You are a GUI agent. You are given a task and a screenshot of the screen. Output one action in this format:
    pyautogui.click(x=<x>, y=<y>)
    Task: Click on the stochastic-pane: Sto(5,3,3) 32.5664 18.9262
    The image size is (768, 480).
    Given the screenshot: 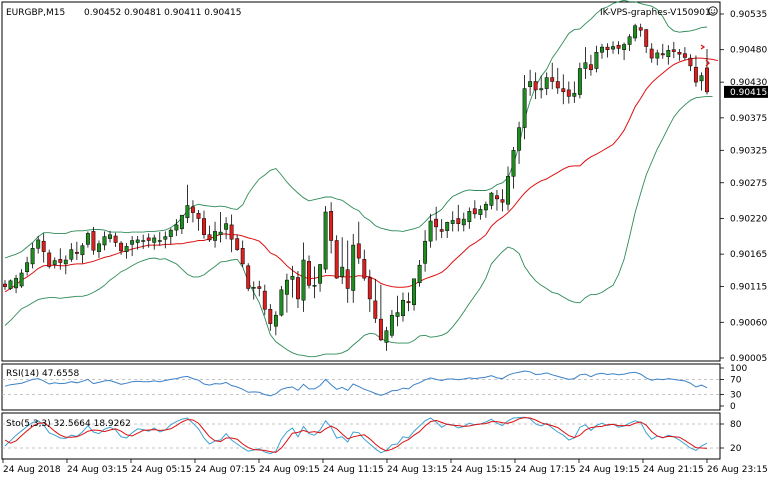 What is the action you would take?
    pyautogui.click(x=361, y=436)
    